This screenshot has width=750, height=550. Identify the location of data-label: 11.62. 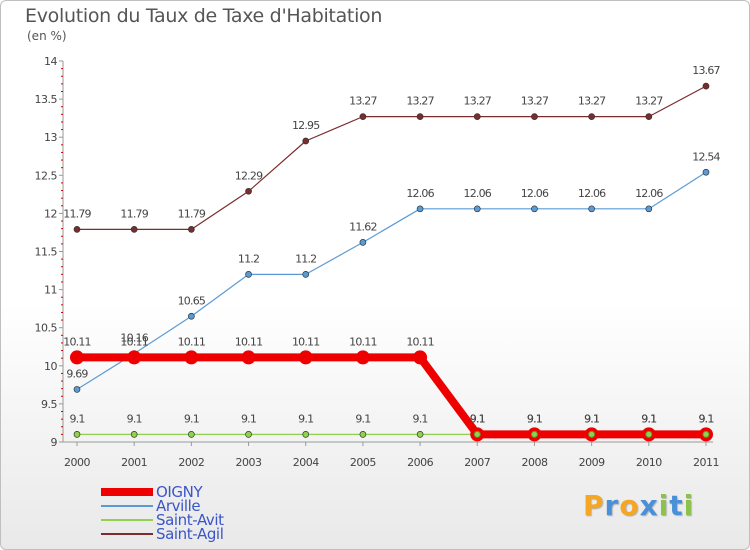
(363, 226).